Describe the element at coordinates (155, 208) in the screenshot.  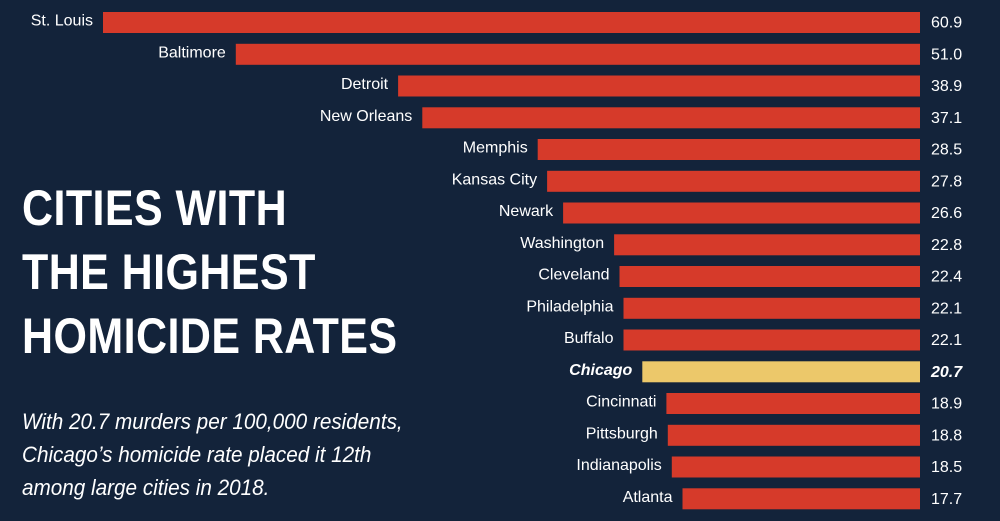
I see `headline-line-1: CITIES WITH` at that location.